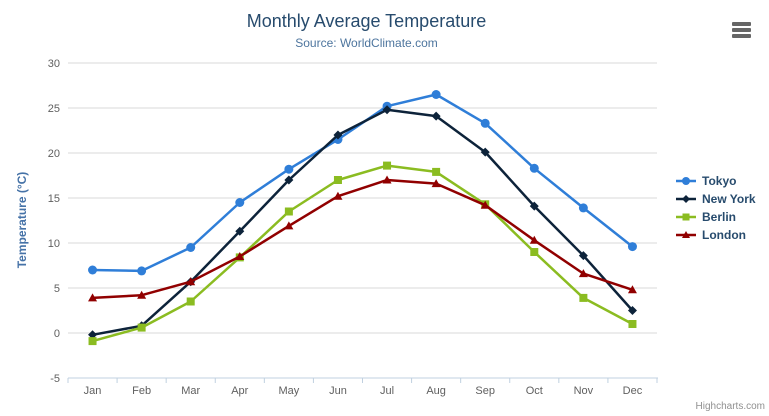 This screenshot has height=416, width=769. What do you see at coordinates (436, 183) in the screenshot?
I see `data-point-london-aug` at bounding box center [436, 183].